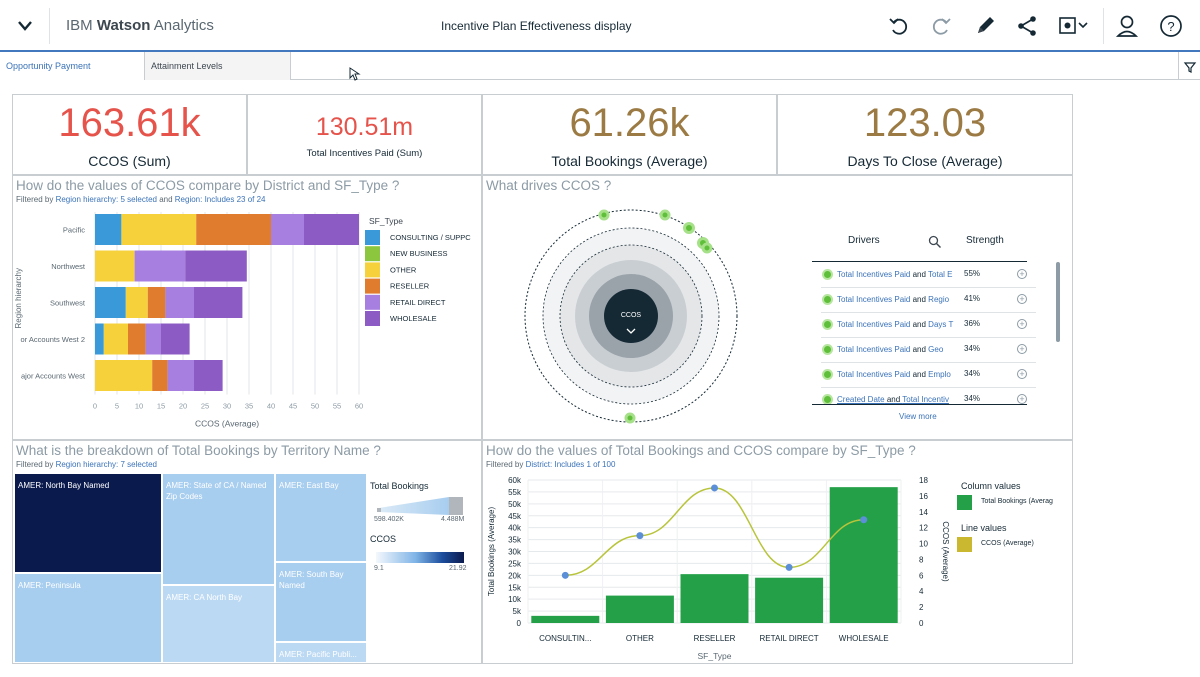 Image resolution: width=1200 pixels, height=677 pixels. What do you see at coordinates (321, 602) in the screenshot?
I see `treemap-cell: AMER: South Bay Named` at bounding box center [321, 602].